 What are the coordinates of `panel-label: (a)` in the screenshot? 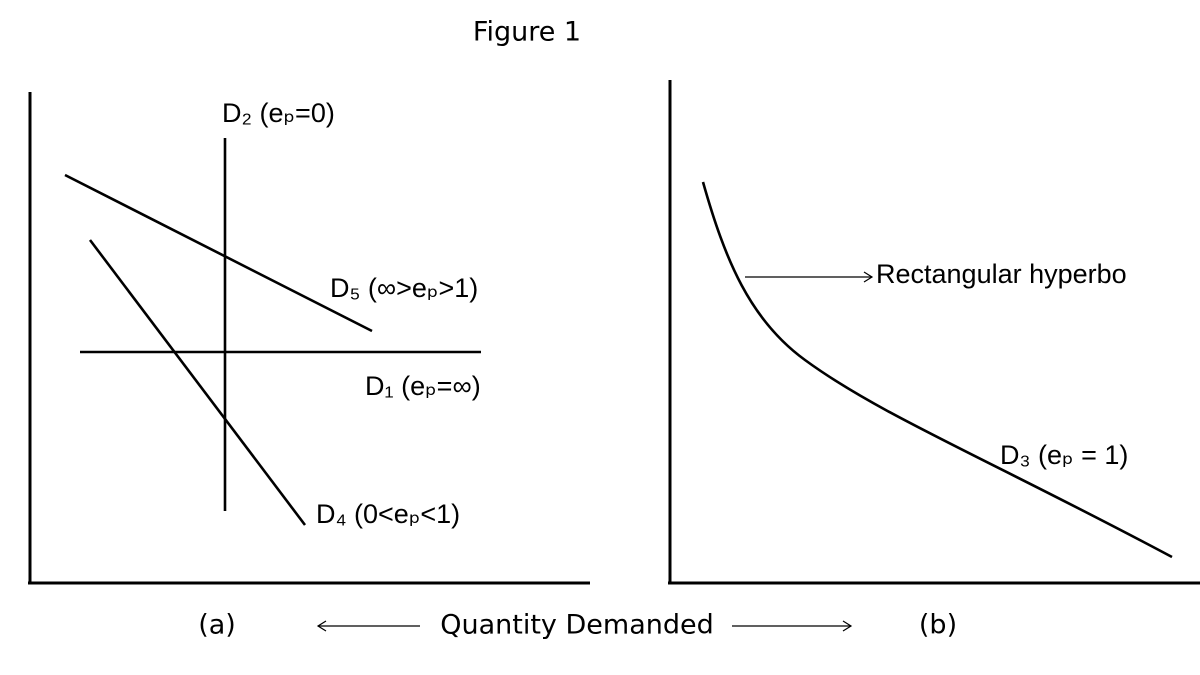 It's located at (217, 625).